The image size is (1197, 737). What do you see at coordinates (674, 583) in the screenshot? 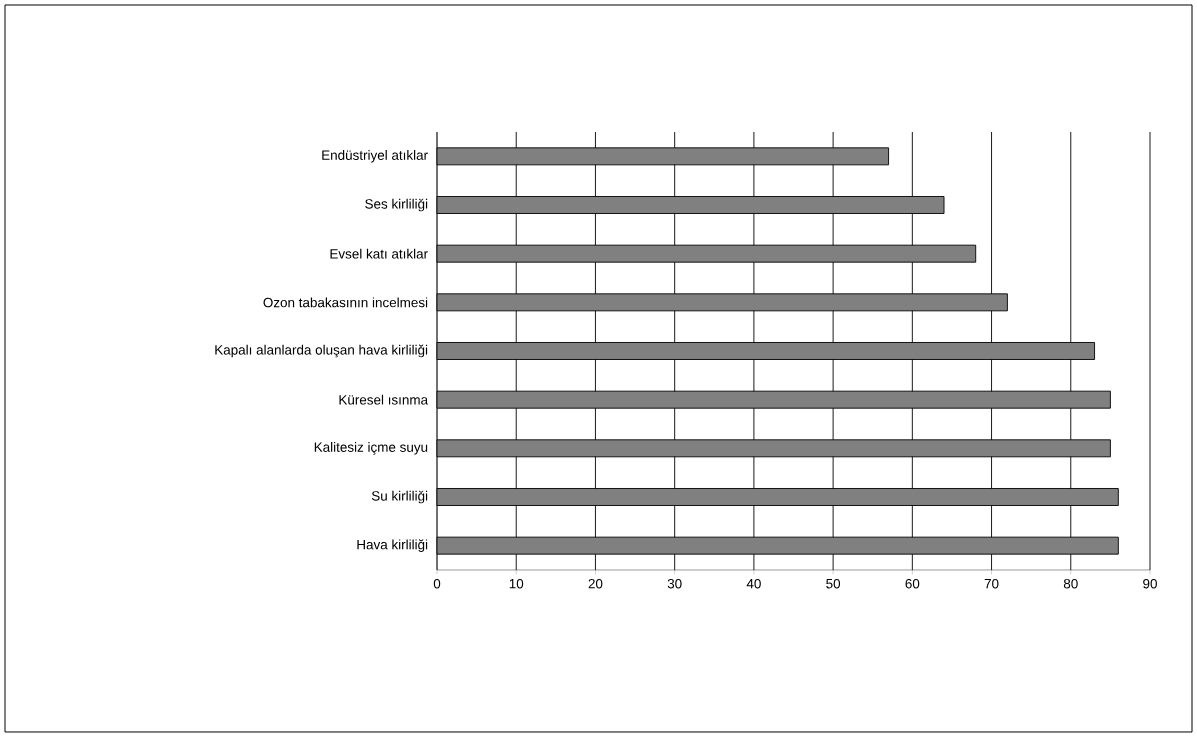
I see `x-tick-label: 30` at bounding box center [674, 583].